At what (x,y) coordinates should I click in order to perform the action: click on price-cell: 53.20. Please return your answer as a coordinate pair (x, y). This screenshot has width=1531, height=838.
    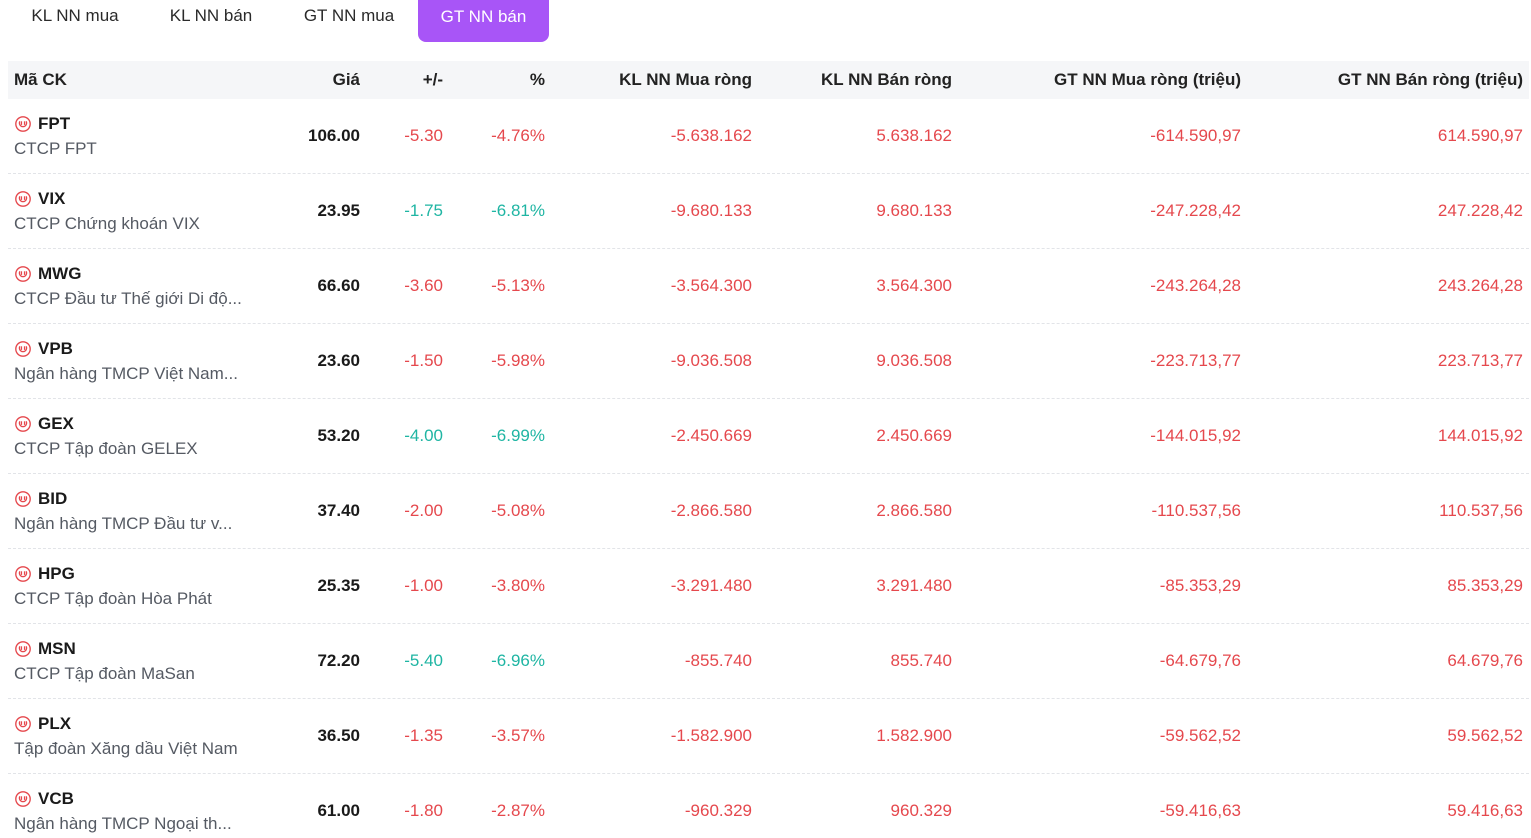
    Looking at the image, I should click on (338, 435).